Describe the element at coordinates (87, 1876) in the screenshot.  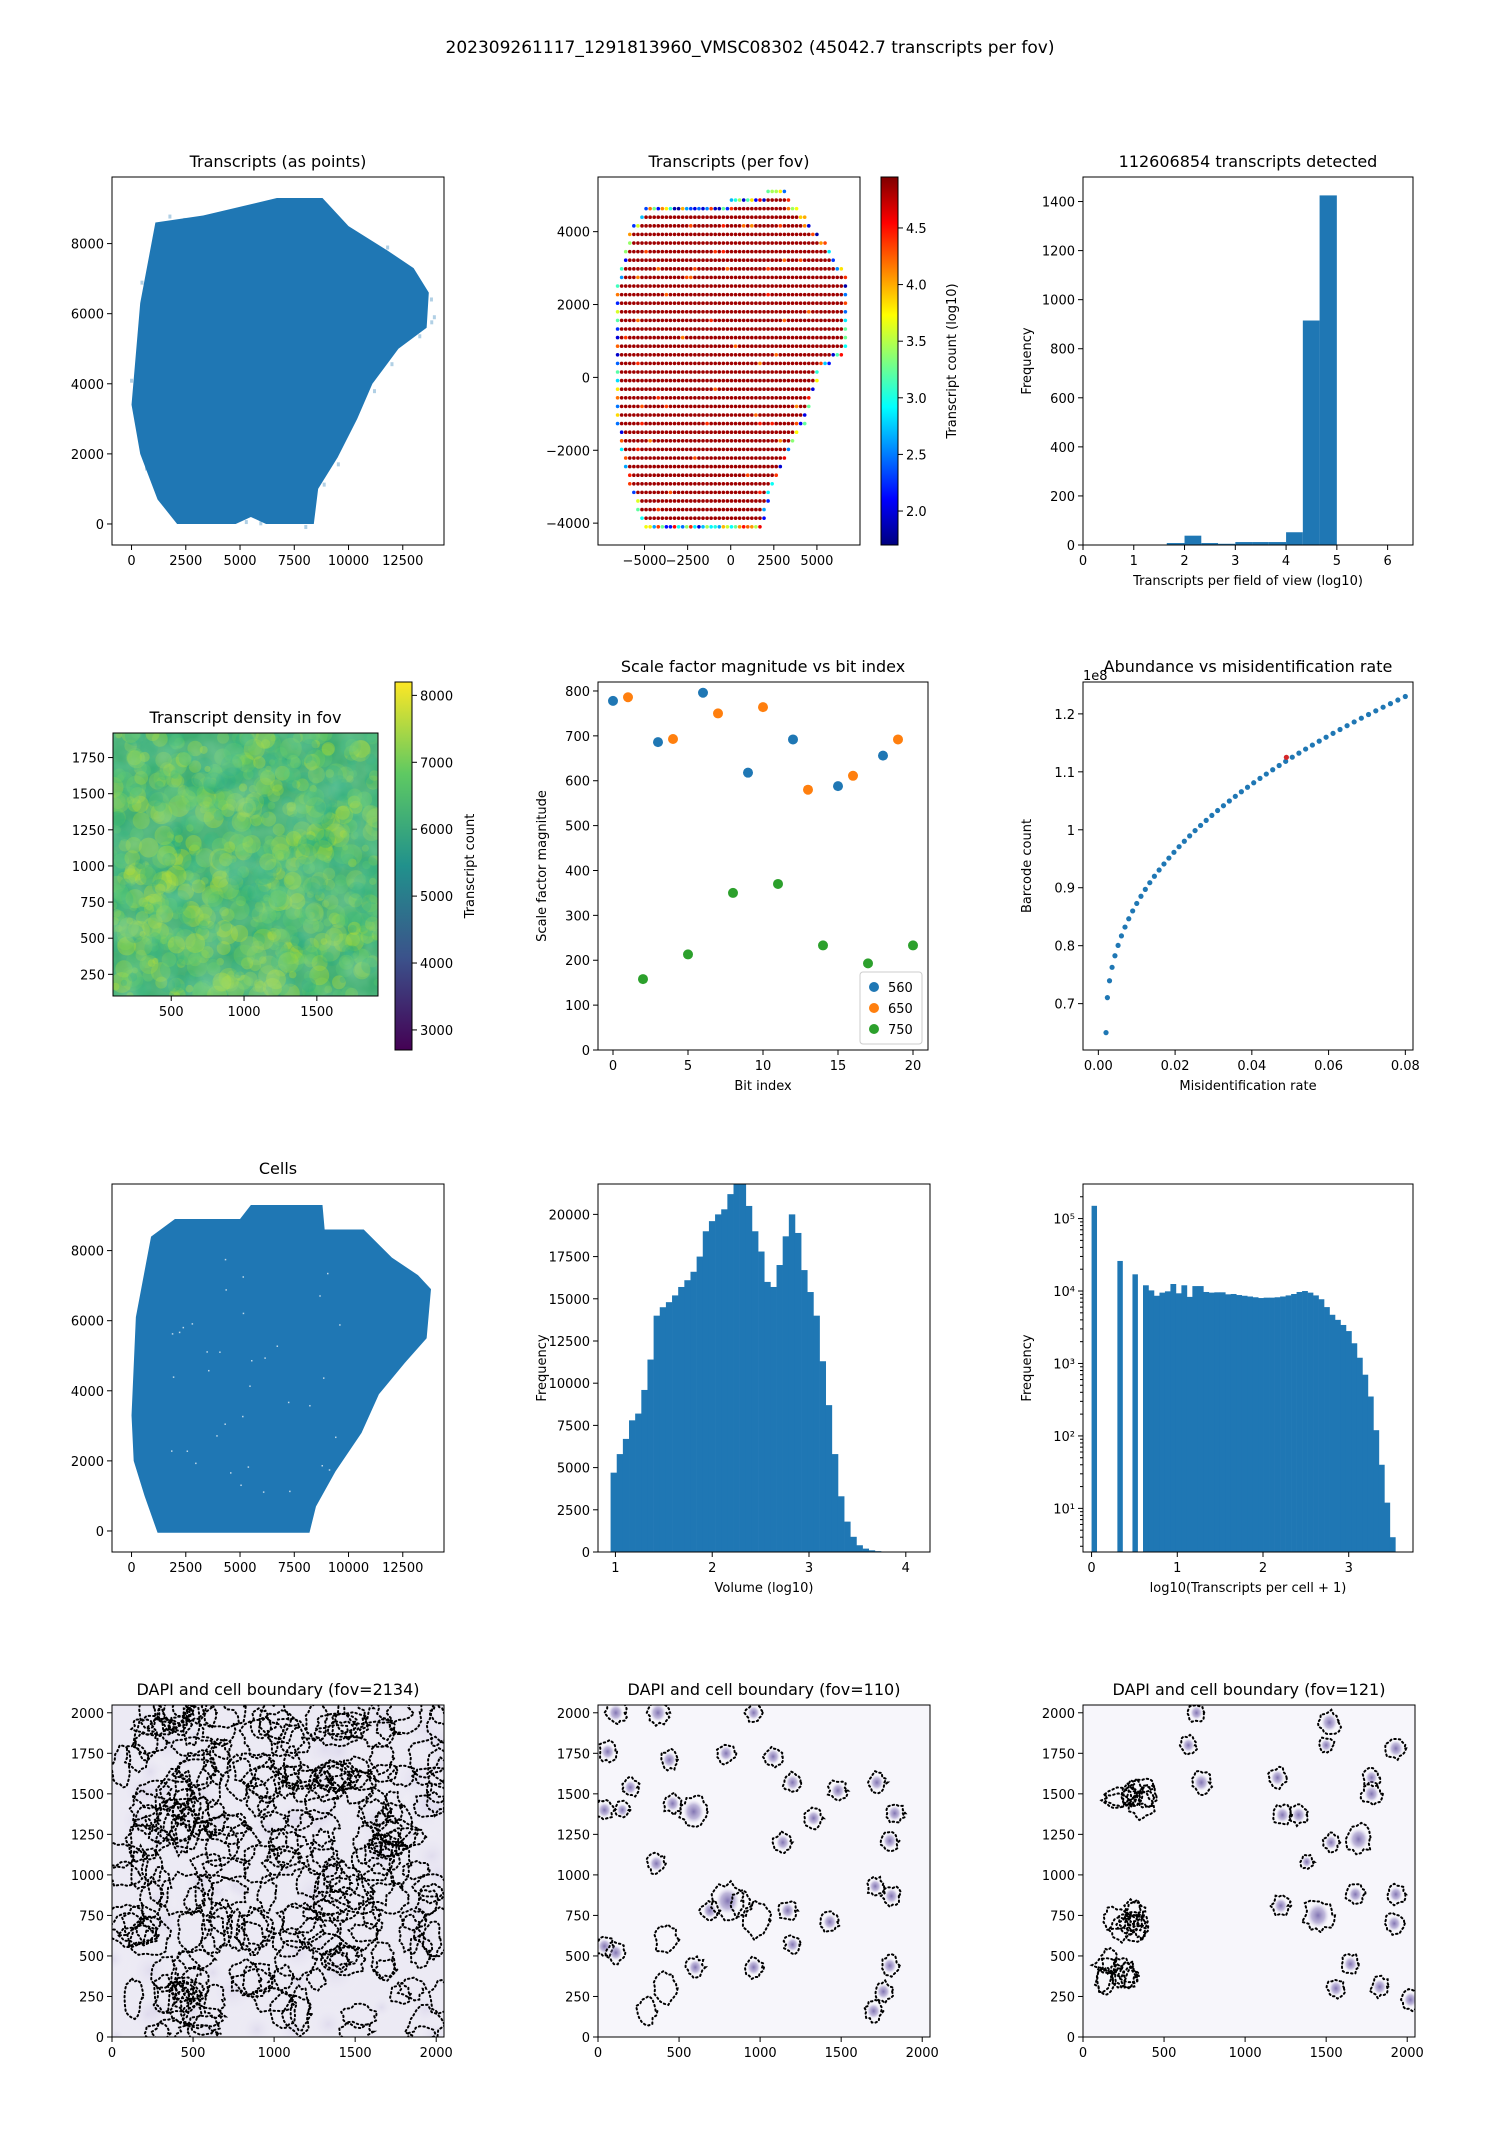
I see `y-tick-label: 1000` at that location.